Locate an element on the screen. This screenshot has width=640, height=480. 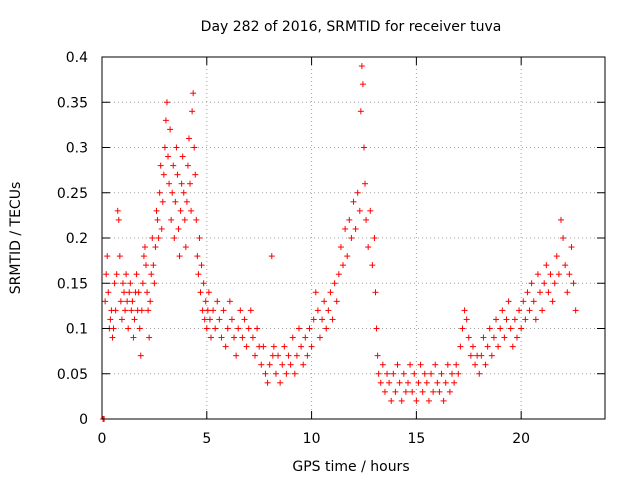
x-axis-label: GPS time / hours is located at coordinates (350, 467).